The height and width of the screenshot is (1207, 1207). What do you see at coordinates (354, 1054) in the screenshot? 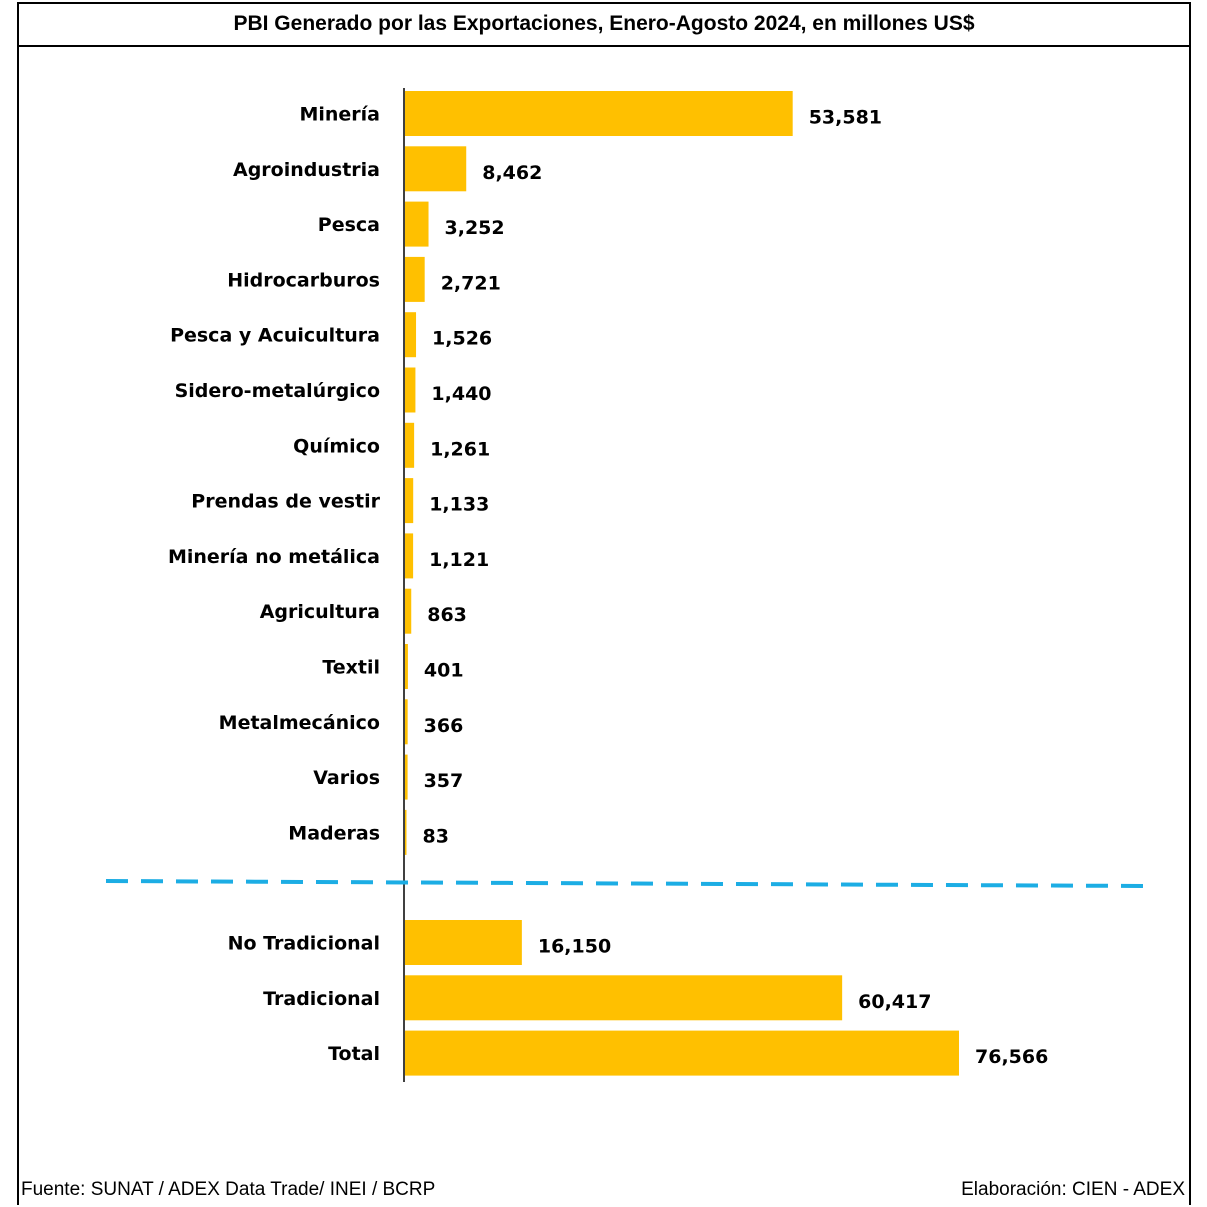
I see `category-label-total: Total` at bounding box center [354, 1054].